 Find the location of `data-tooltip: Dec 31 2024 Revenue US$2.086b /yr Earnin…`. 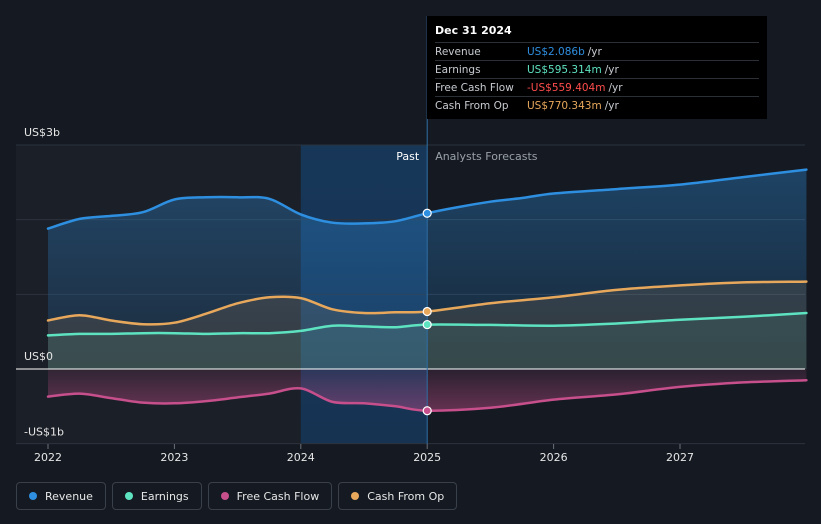

data-tooltip: Dec 31 2024 Revenue US$2.086b /yr Earnin… is located at coordinates (597, 67).